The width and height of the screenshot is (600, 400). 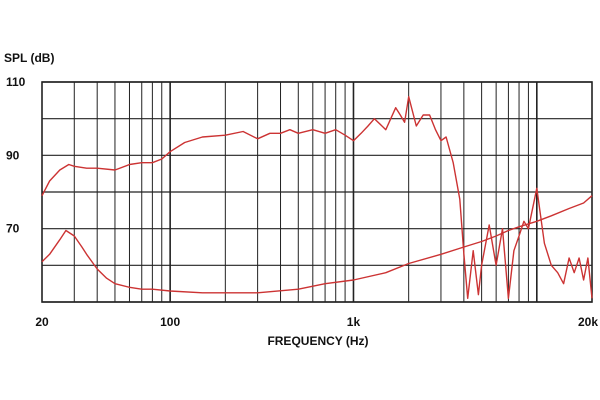 I want to click on x-axis-label: FREQUENCY (Hz), so click(x=317, y=341).